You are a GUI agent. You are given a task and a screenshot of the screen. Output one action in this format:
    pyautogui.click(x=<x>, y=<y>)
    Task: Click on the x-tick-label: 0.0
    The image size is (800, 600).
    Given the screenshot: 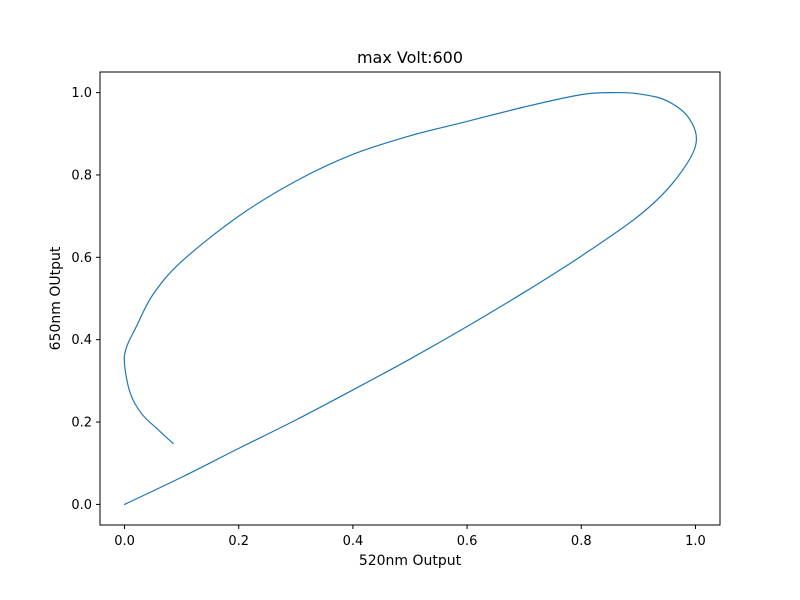 What is the action you would take?
    pyautogui.click(x=124, y=541)
    